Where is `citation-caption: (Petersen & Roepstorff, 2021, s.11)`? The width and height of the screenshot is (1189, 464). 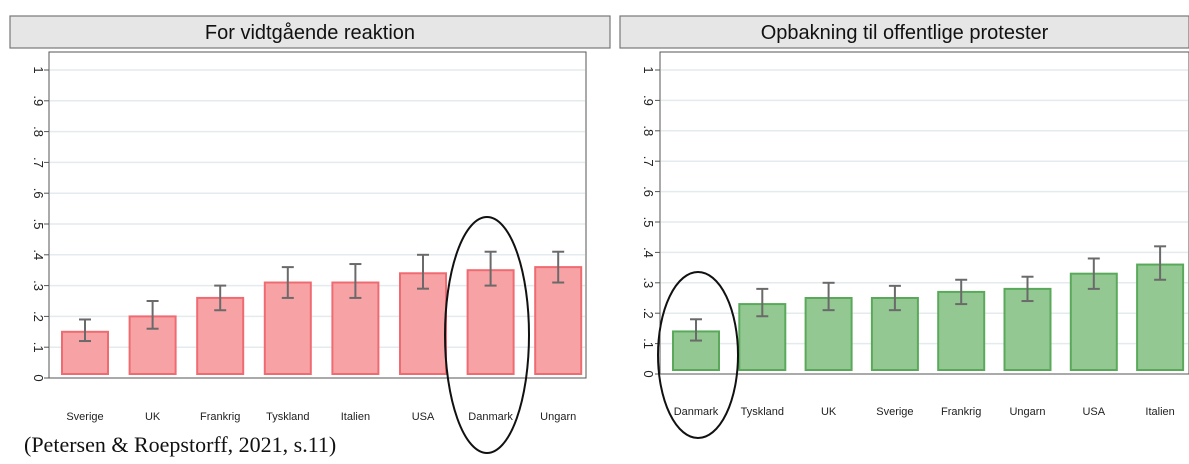
citation-caption: (Petersen & Roepstorff, 2021, s.11) is located at coordinates (180, 444).